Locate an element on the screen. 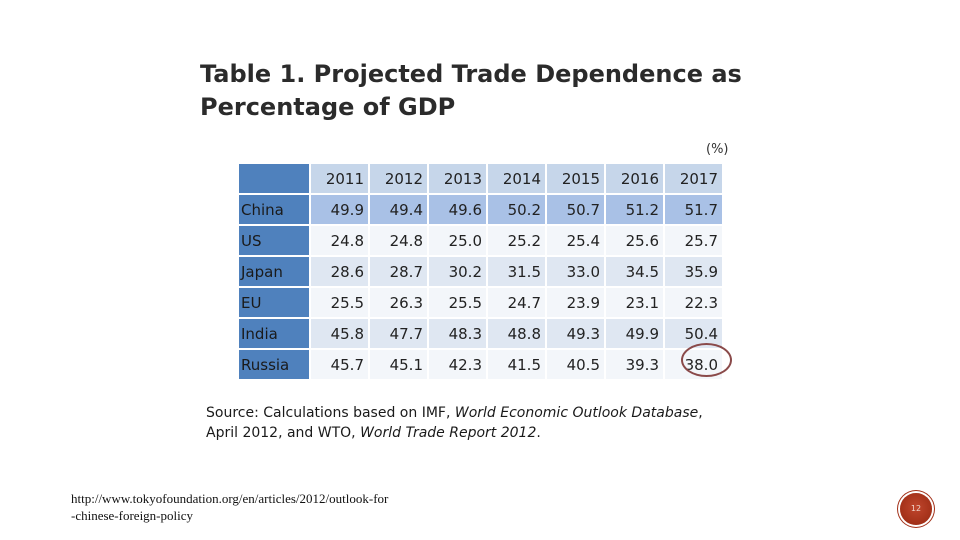 This screenshot has height=540, width=960. table-cell: 25.4 is located at coordinates (575, 240).